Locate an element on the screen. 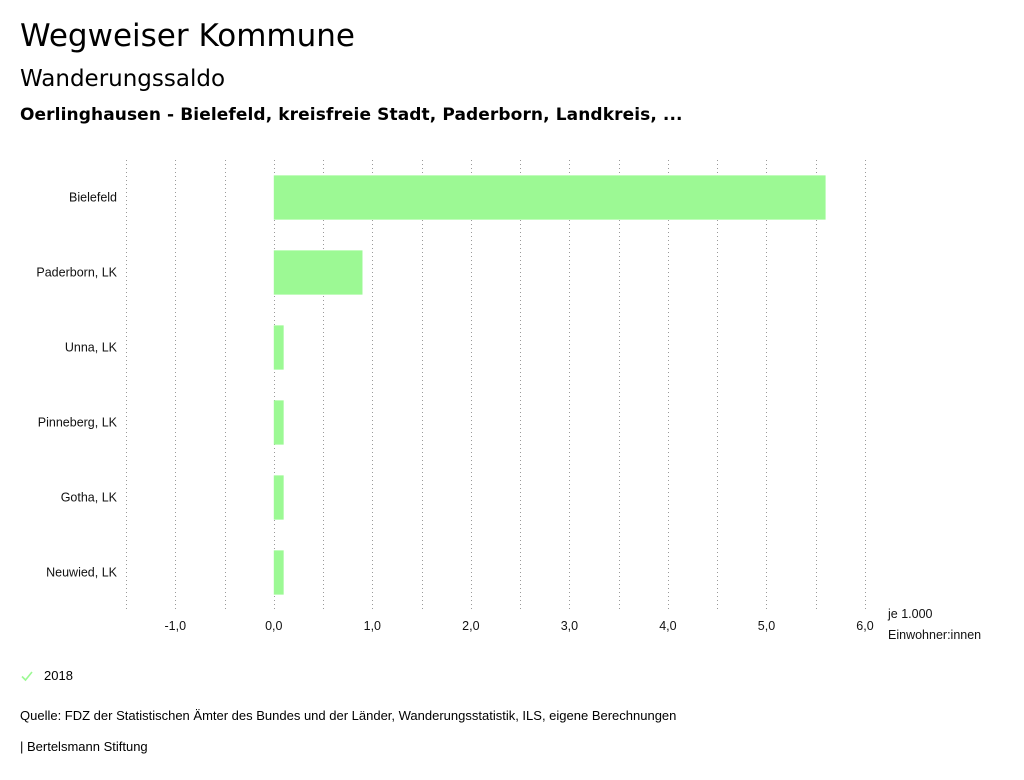 This screenshot has height=780, width=1024. category-label: Gotha, LK is located at coordinates (89, 498).